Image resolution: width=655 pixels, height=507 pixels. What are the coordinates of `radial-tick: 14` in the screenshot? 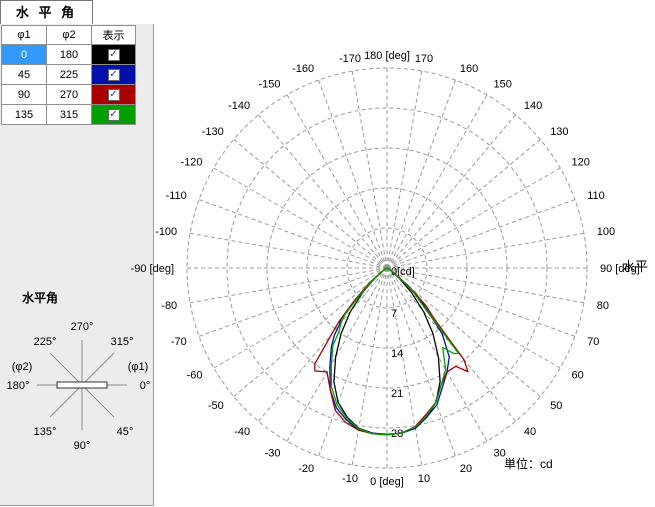 It's located at (397, 354).